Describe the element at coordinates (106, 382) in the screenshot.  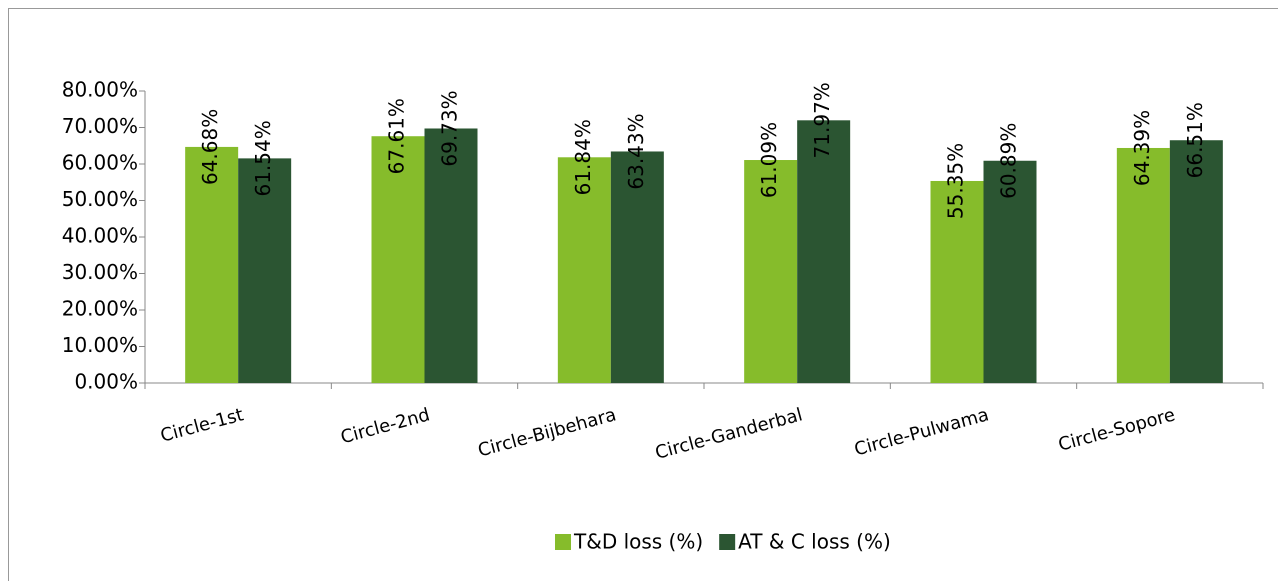
I see `y-tick-label: 0.00%` at that location.